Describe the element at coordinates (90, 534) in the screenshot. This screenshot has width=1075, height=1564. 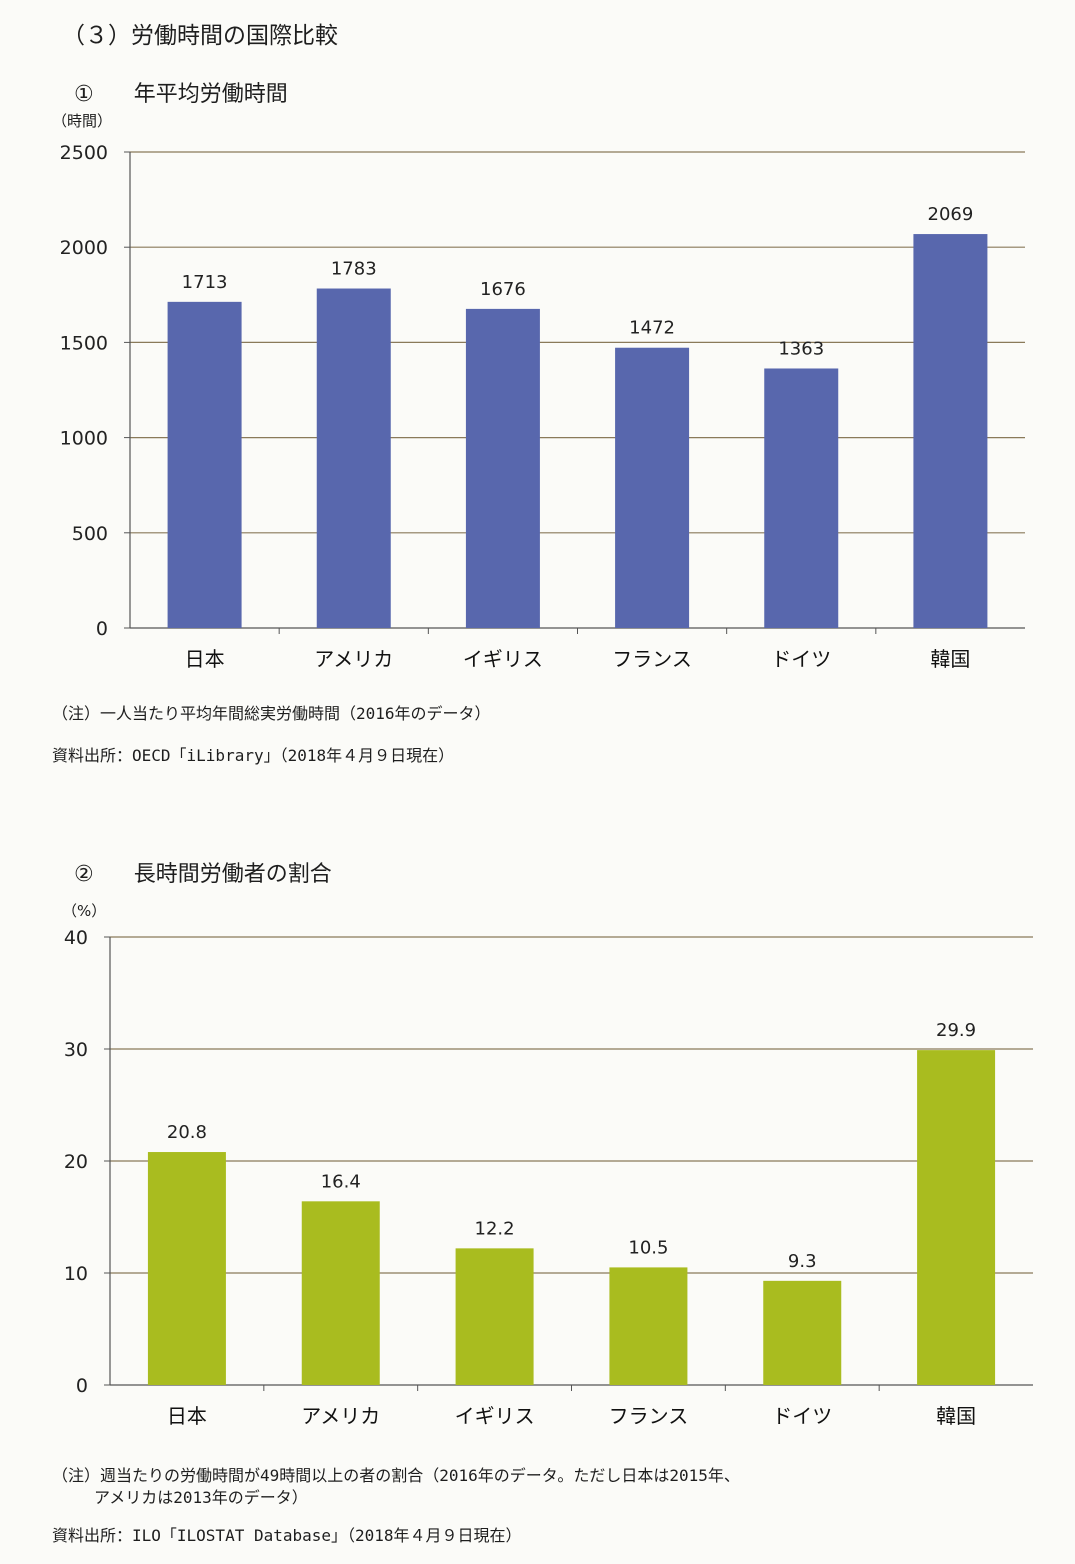
I see `chart1-y-tick-label: 500` at that location.